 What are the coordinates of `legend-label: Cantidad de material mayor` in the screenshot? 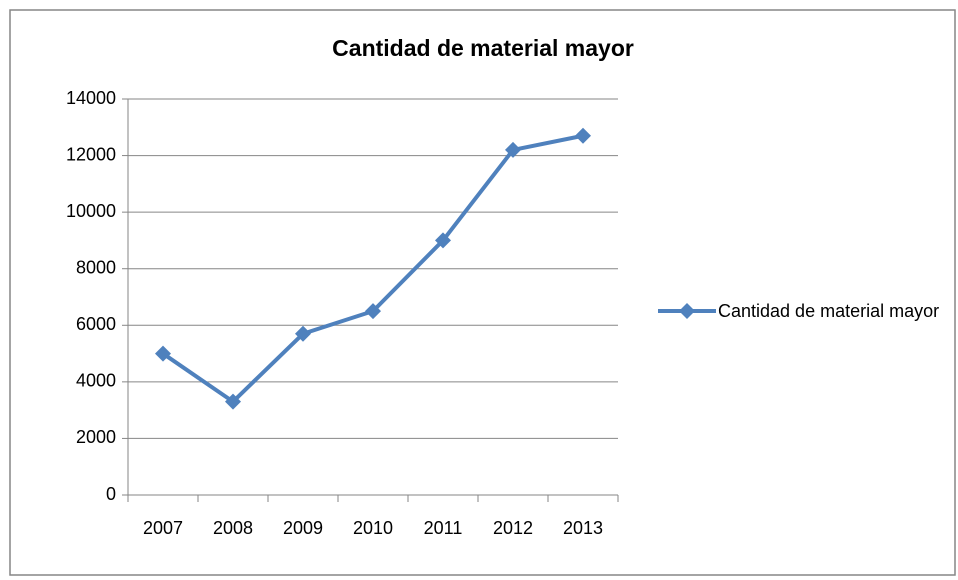 It's located at (829, 311).